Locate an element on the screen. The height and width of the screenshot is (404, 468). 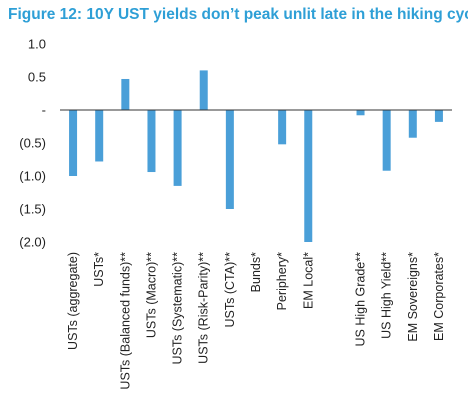
category-label: USTs (Risk-Parity)** is located at coordinates (204, 308).